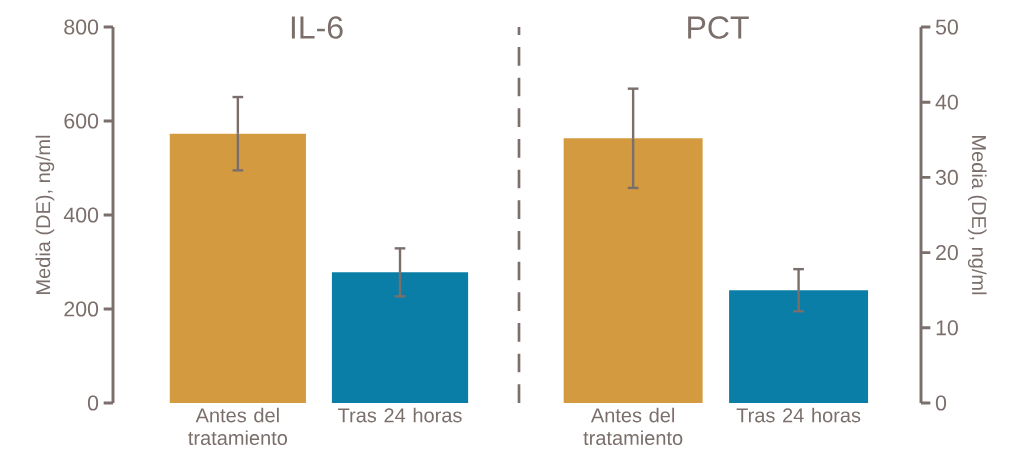 This screenshot has width=1021, height=475. Describe the element at coordinates (718, 27) in the screenshot. I see `chart-title: PCT` at that location.